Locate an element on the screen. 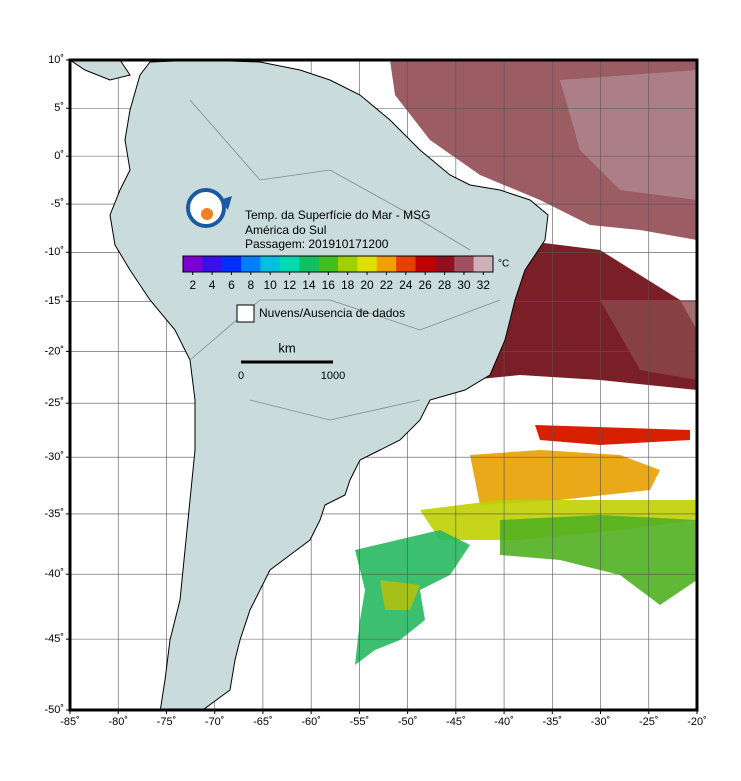 The image size is (741, 781). central-america is located at coordinates (100, 70).